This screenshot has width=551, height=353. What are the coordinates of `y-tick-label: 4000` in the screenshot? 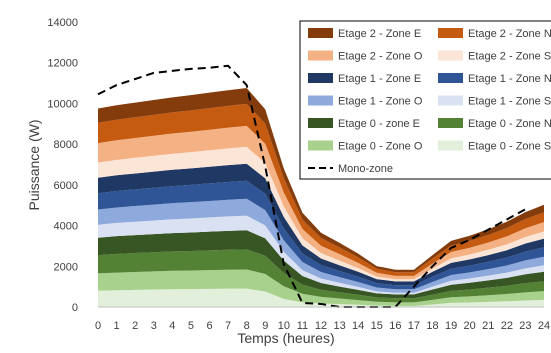 It's located at (66, 227).